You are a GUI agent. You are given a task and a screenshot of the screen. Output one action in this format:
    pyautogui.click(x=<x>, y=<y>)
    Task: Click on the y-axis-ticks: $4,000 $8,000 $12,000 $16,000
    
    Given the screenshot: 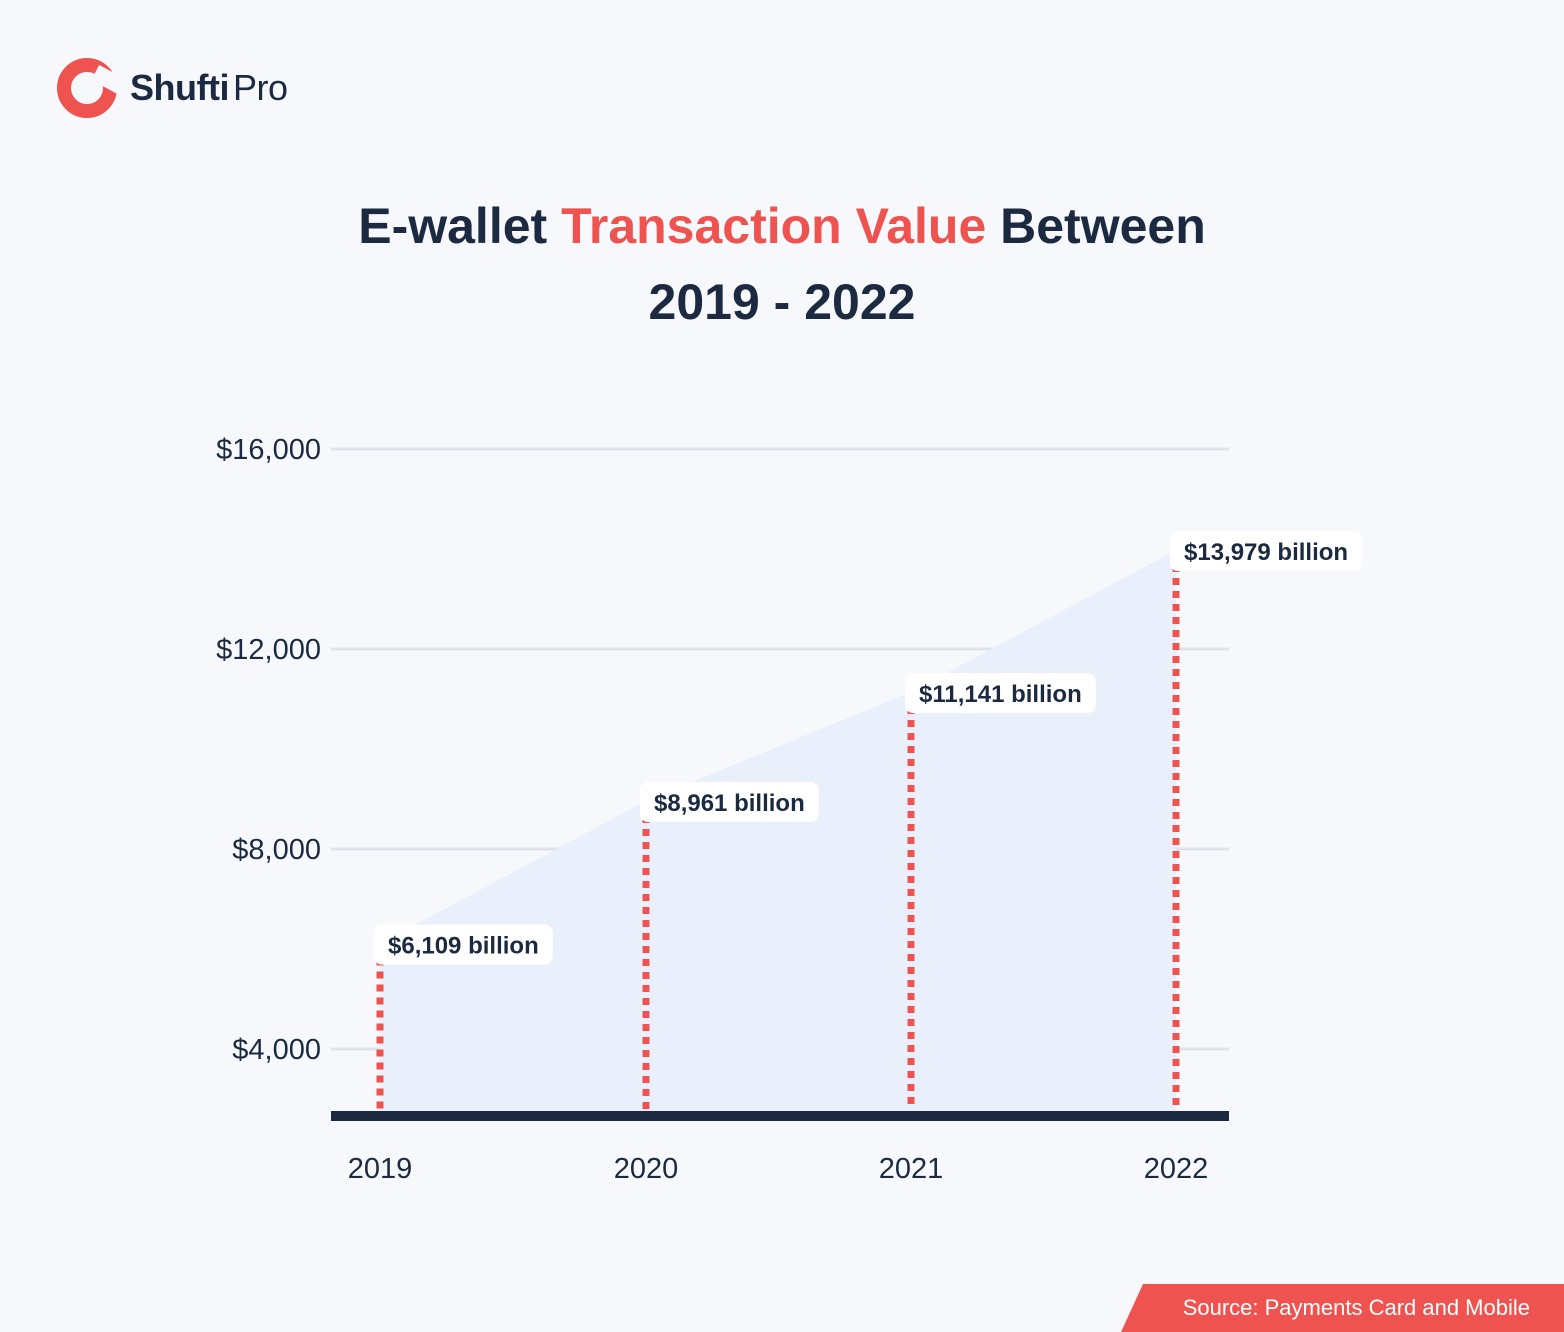 What is the action you would take?
    pyautogui.click(x=268, y=750)
    